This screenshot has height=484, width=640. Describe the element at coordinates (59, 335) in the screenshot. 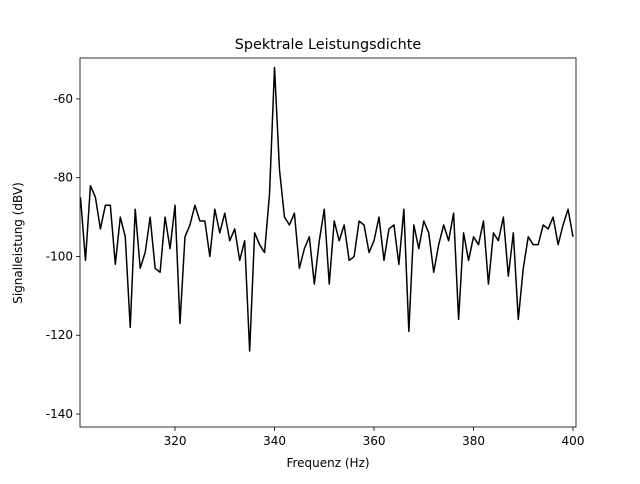

I see `y-tick-label: -120` at that location.